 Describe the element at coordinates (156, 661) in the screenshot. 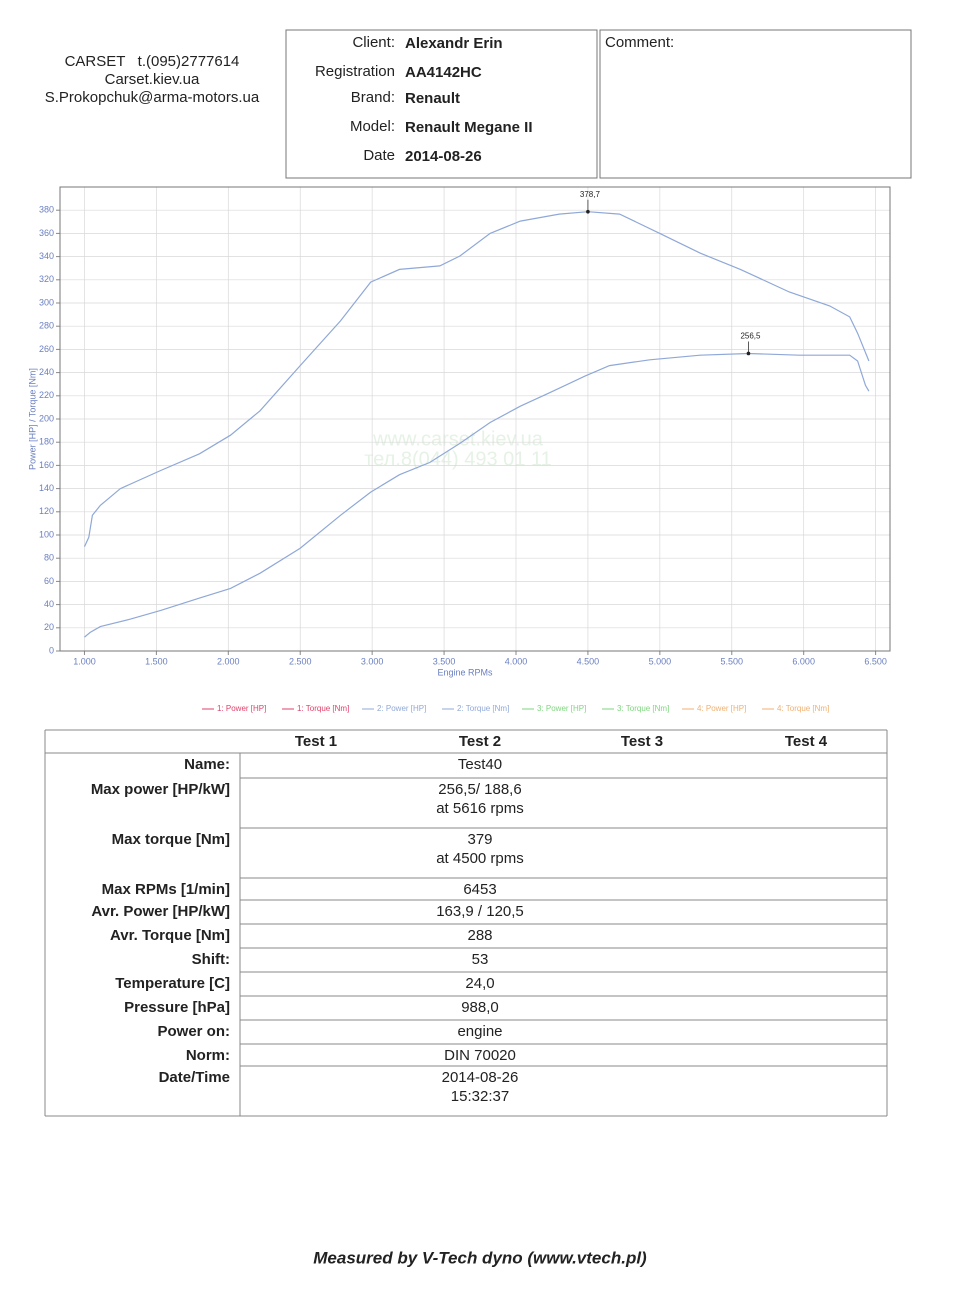

I see `x-tick-label: 1.500` at that location.